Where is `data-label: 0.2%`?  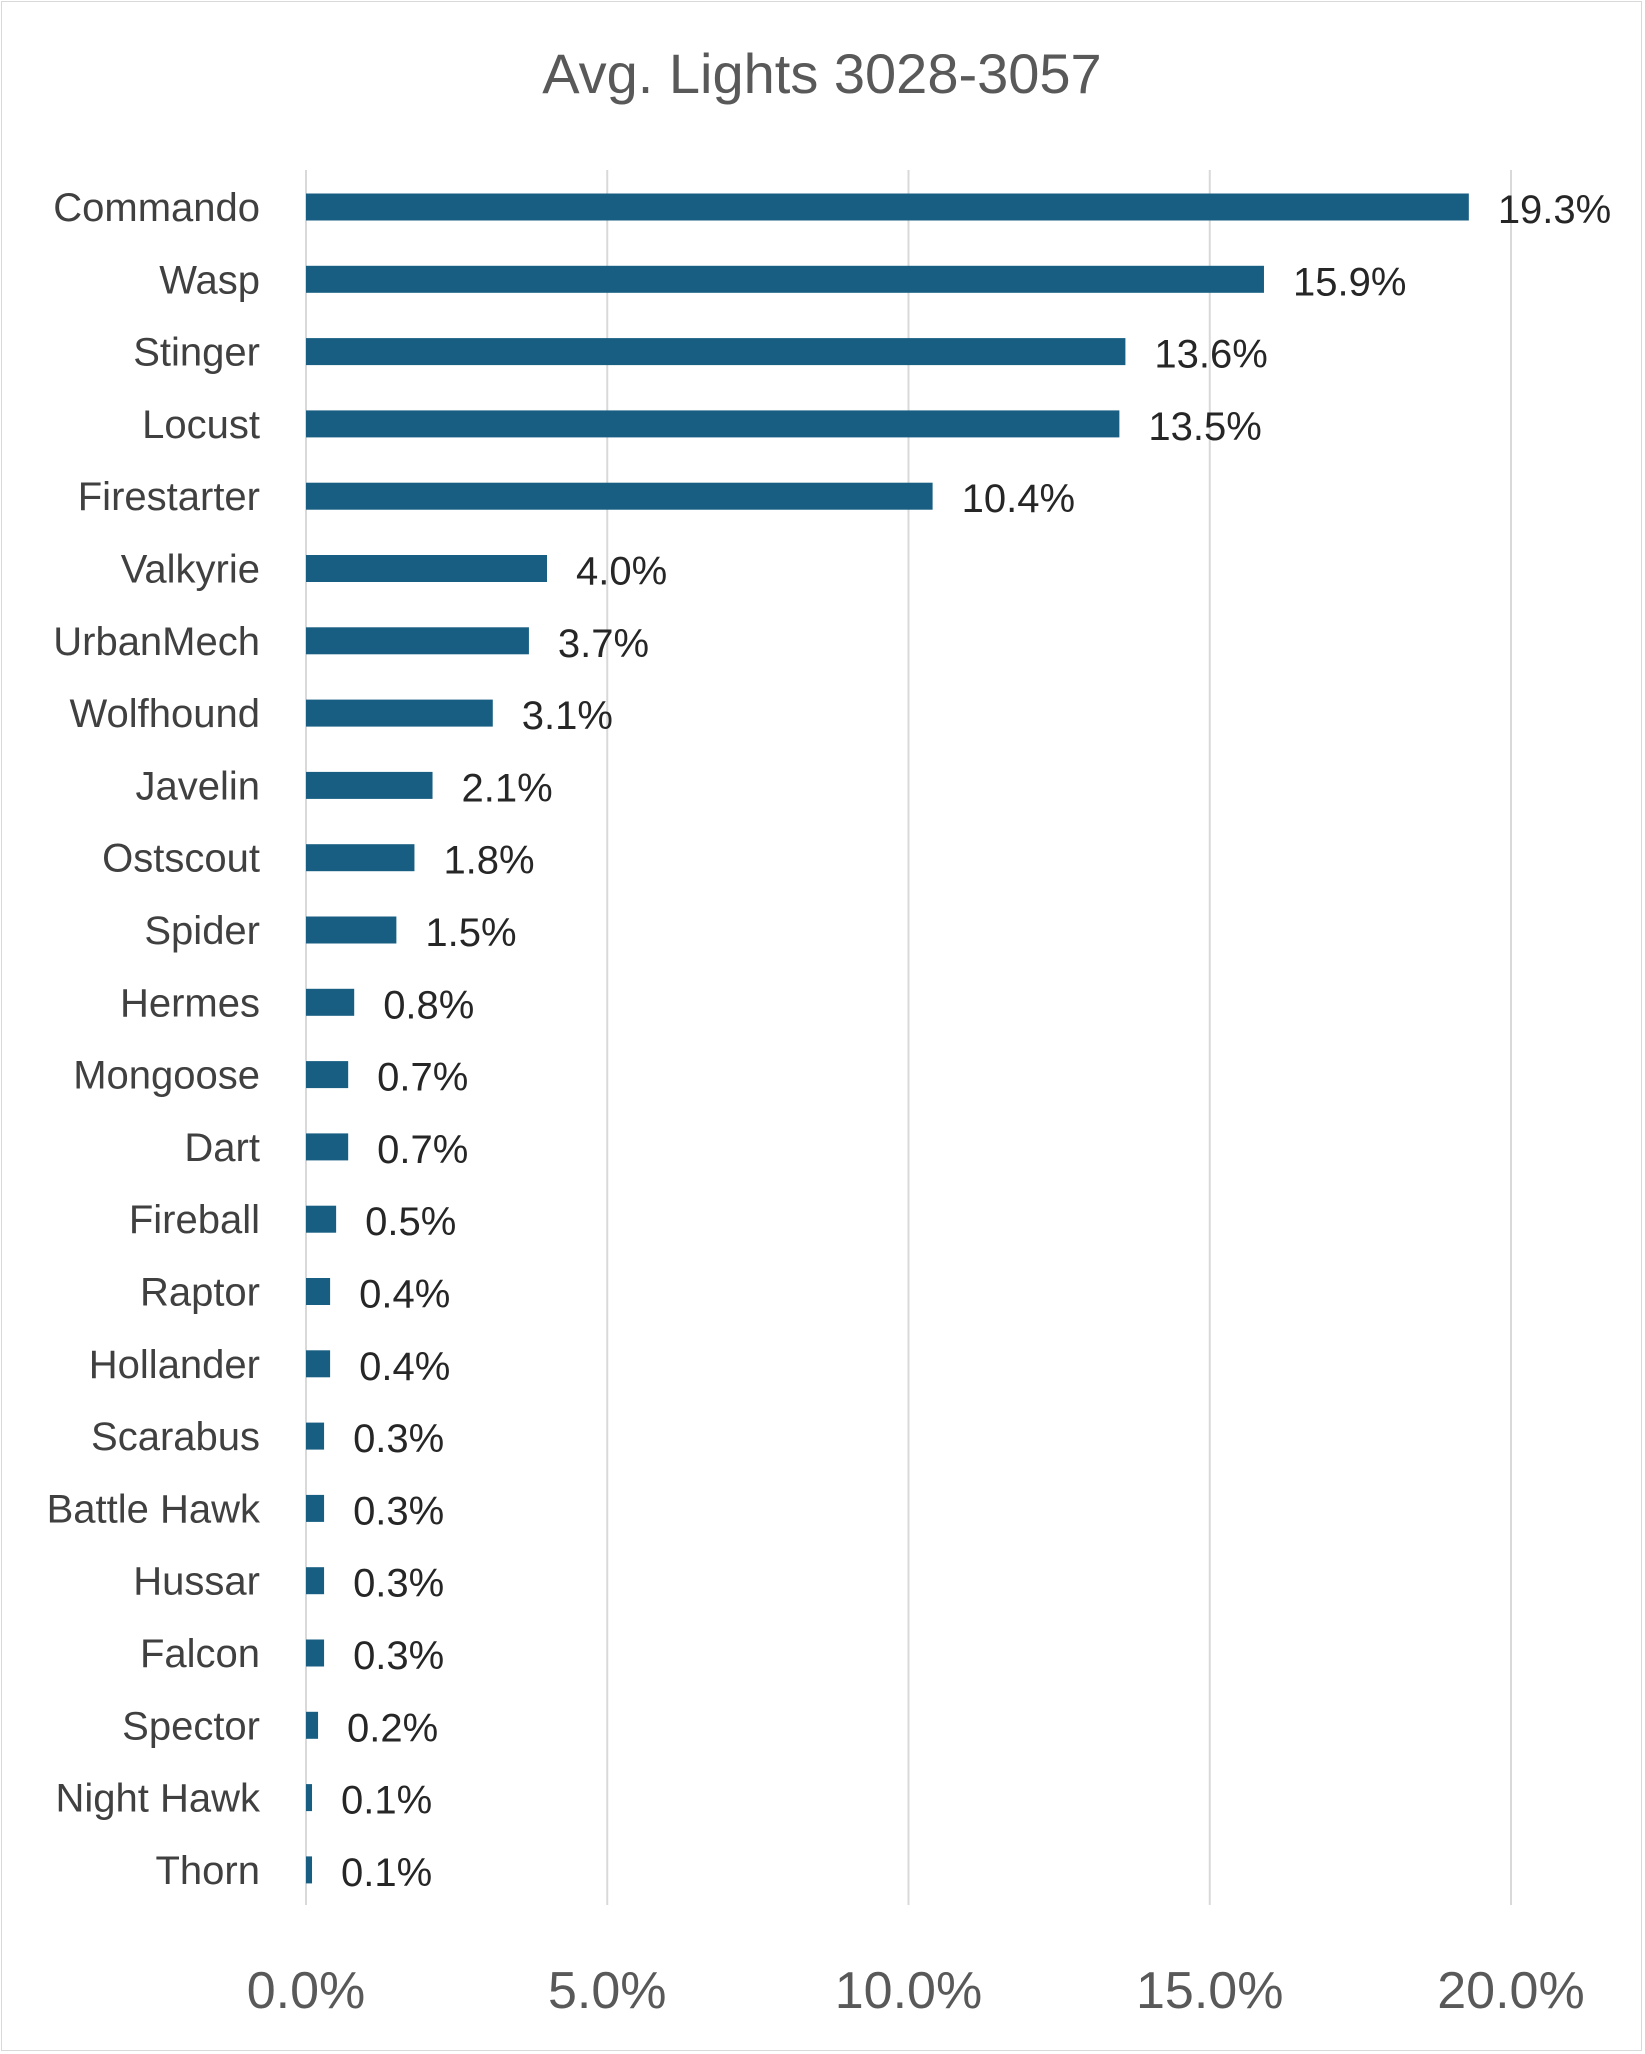 data-label: 0.2% is located at coordinates (392, 1728).